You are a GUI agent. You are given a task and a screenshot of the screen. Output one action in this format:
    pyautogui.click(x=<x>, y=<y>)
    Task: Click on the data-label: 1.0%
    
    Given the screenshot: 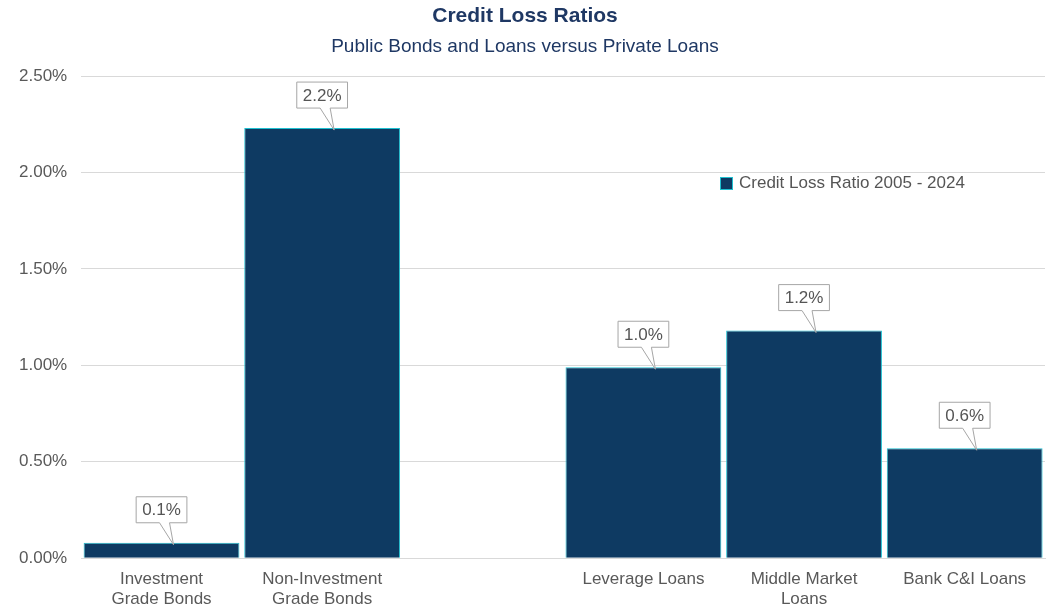 What is the action you would take?
    pyautogui.click(x=643, y=334)
    